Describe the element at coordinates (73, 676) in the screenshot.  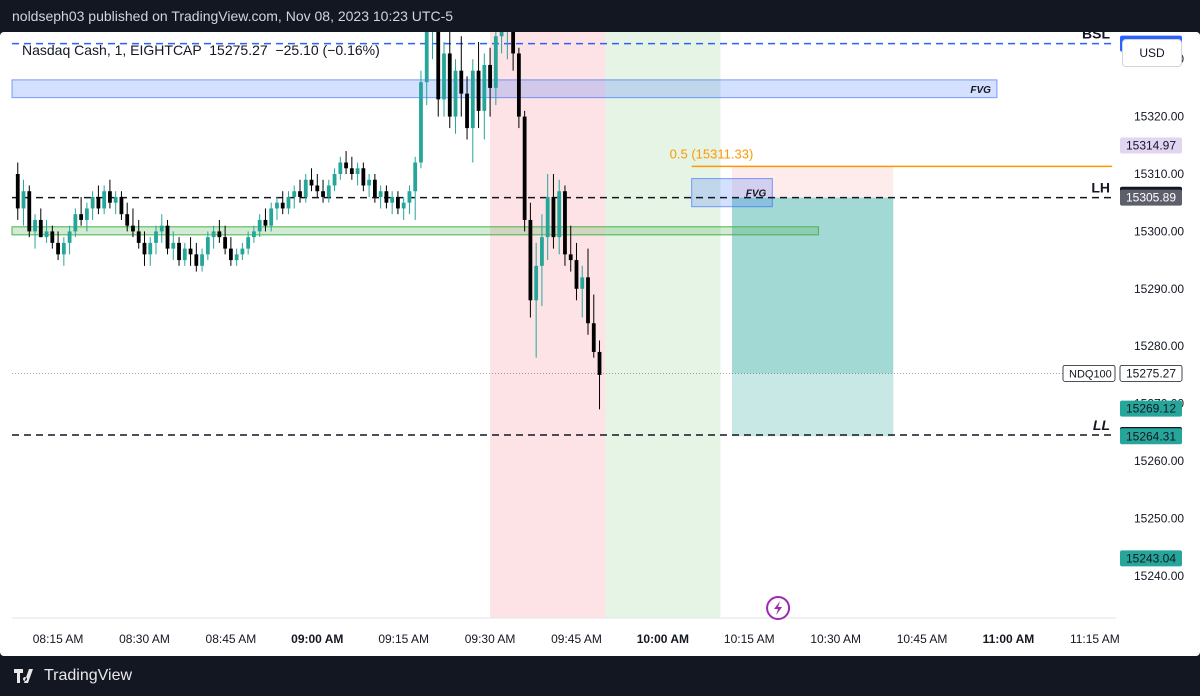
I see `tradingview-logo: TradingView` at that location.